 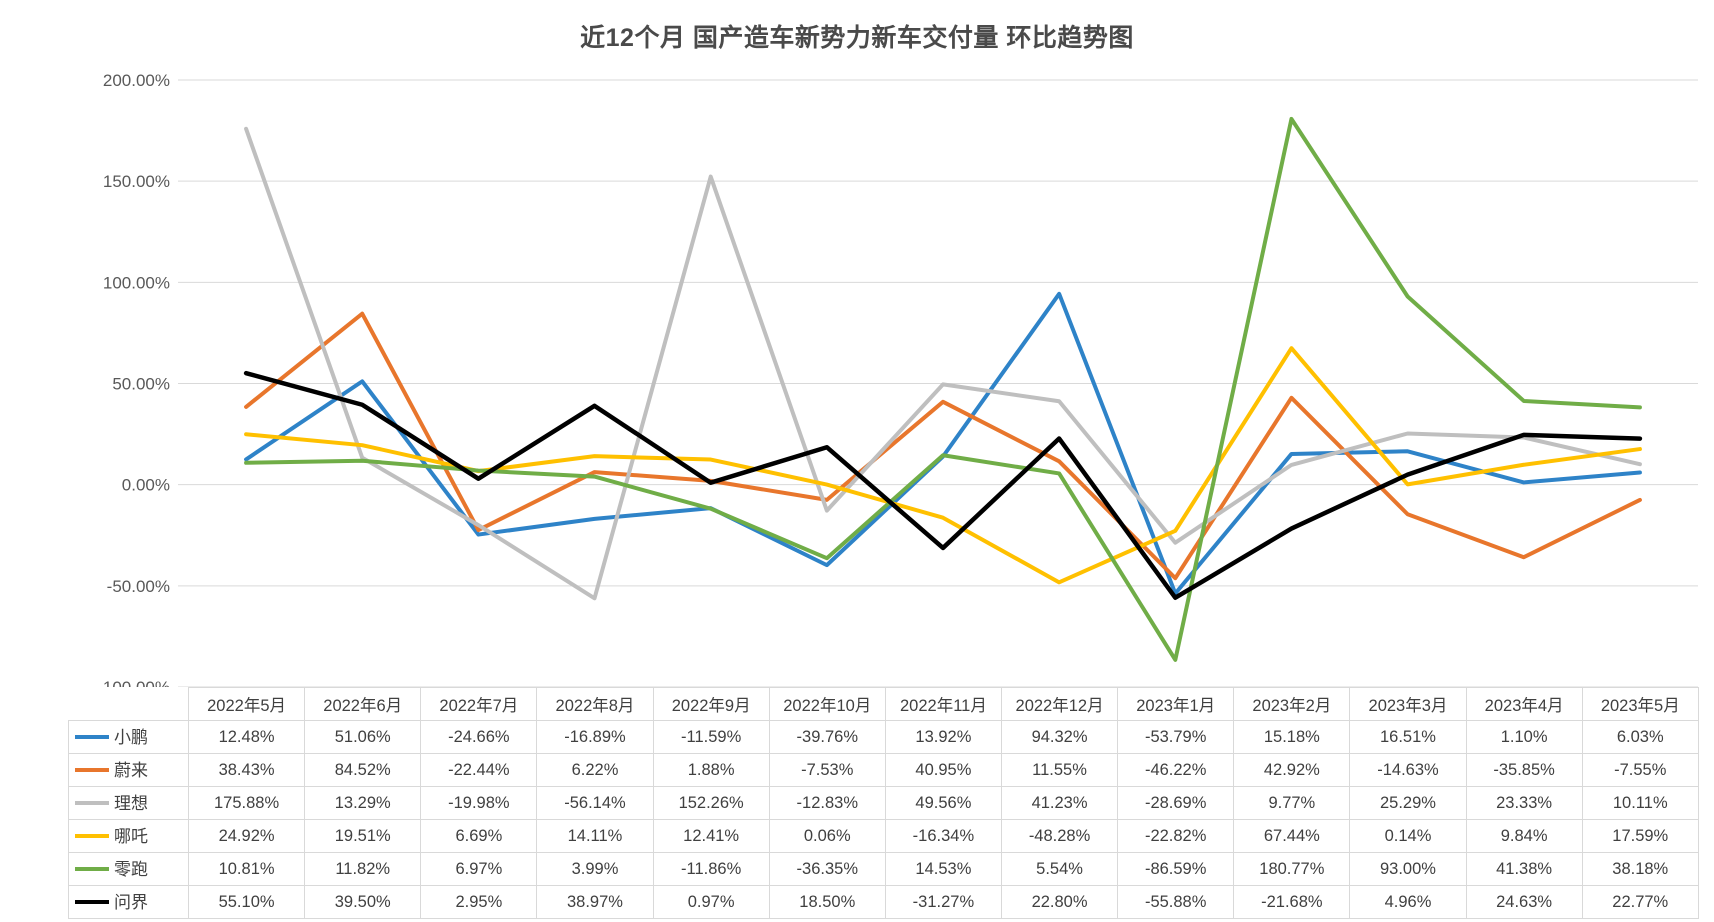 I want to click on table-column-header: 2022年10月, so click(x=827, y=704).